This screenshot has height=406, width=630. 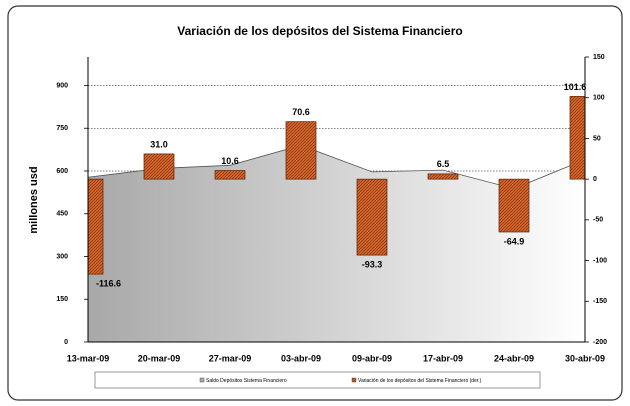 I want to click on data-label: 10.6, so click(x=230, y=161).